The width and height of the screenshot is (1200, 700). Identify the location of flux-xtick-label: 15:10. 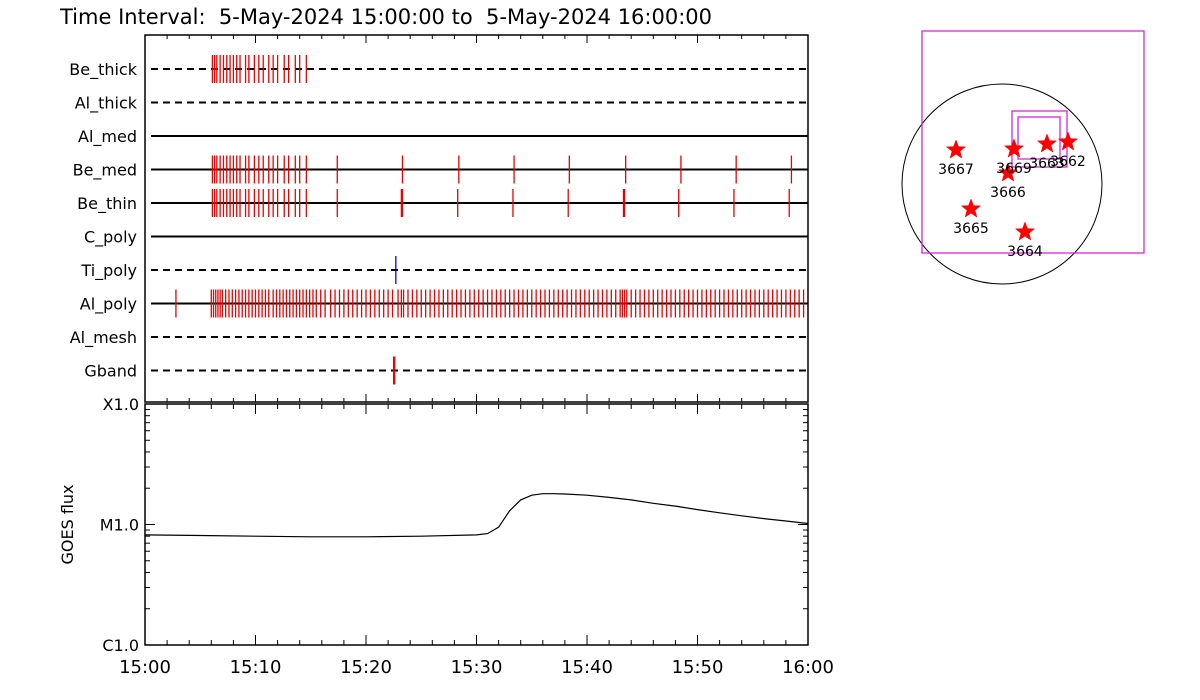
(256, 667).